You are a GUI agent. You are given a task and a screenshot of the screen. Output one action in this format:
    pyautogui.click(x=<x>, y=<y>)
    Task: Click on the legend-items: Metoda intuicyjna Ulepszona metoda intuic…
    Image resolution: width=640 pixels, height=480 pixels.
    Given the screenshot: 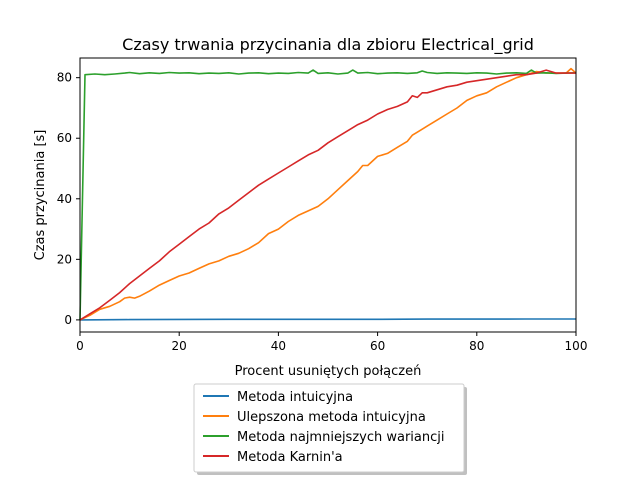 What is the action you would take?
    pyautogui.click(x=324, y=427)
    